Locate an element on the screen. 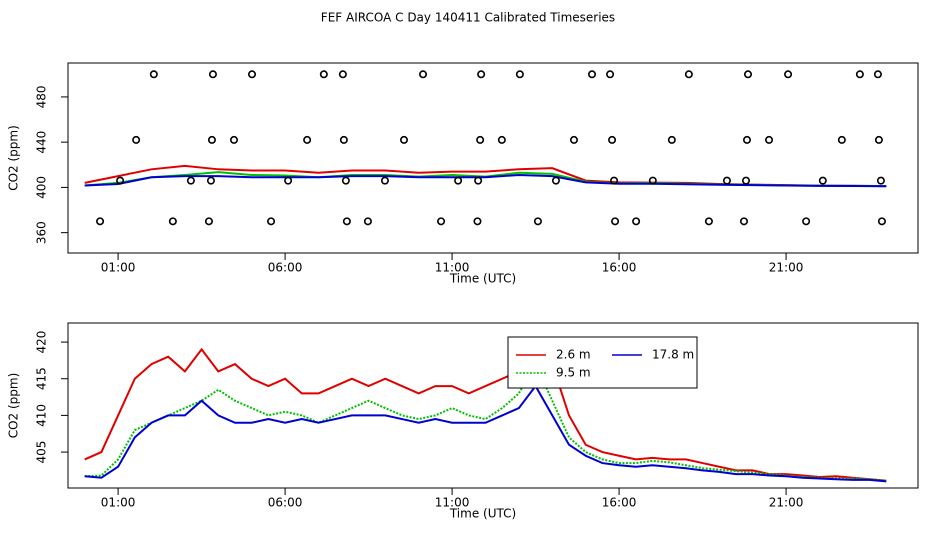 This screenshot has height=540, width=936. series-line is located at coordinates (485, 180).